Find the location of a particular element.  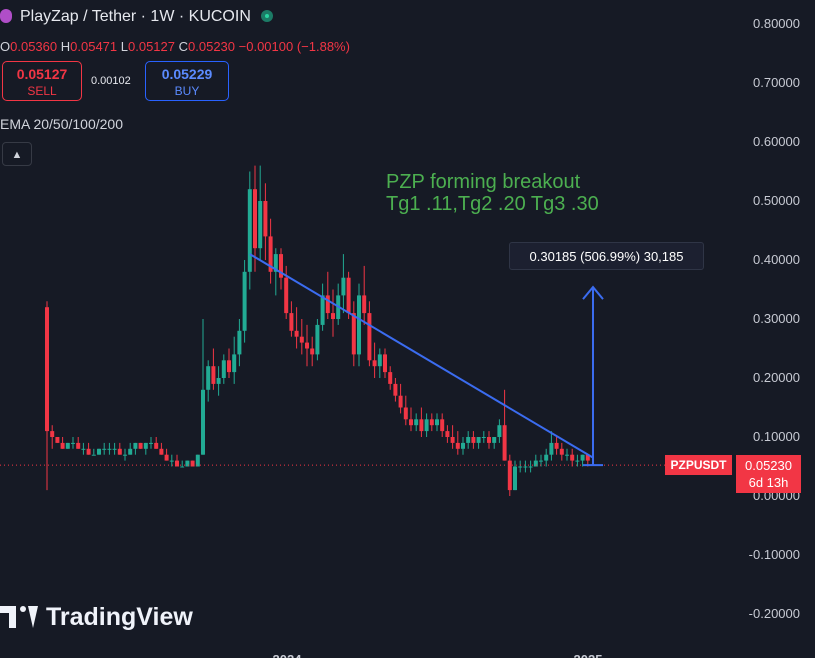

time-axis: 2024 2025 is located at coordinates (438, 655).